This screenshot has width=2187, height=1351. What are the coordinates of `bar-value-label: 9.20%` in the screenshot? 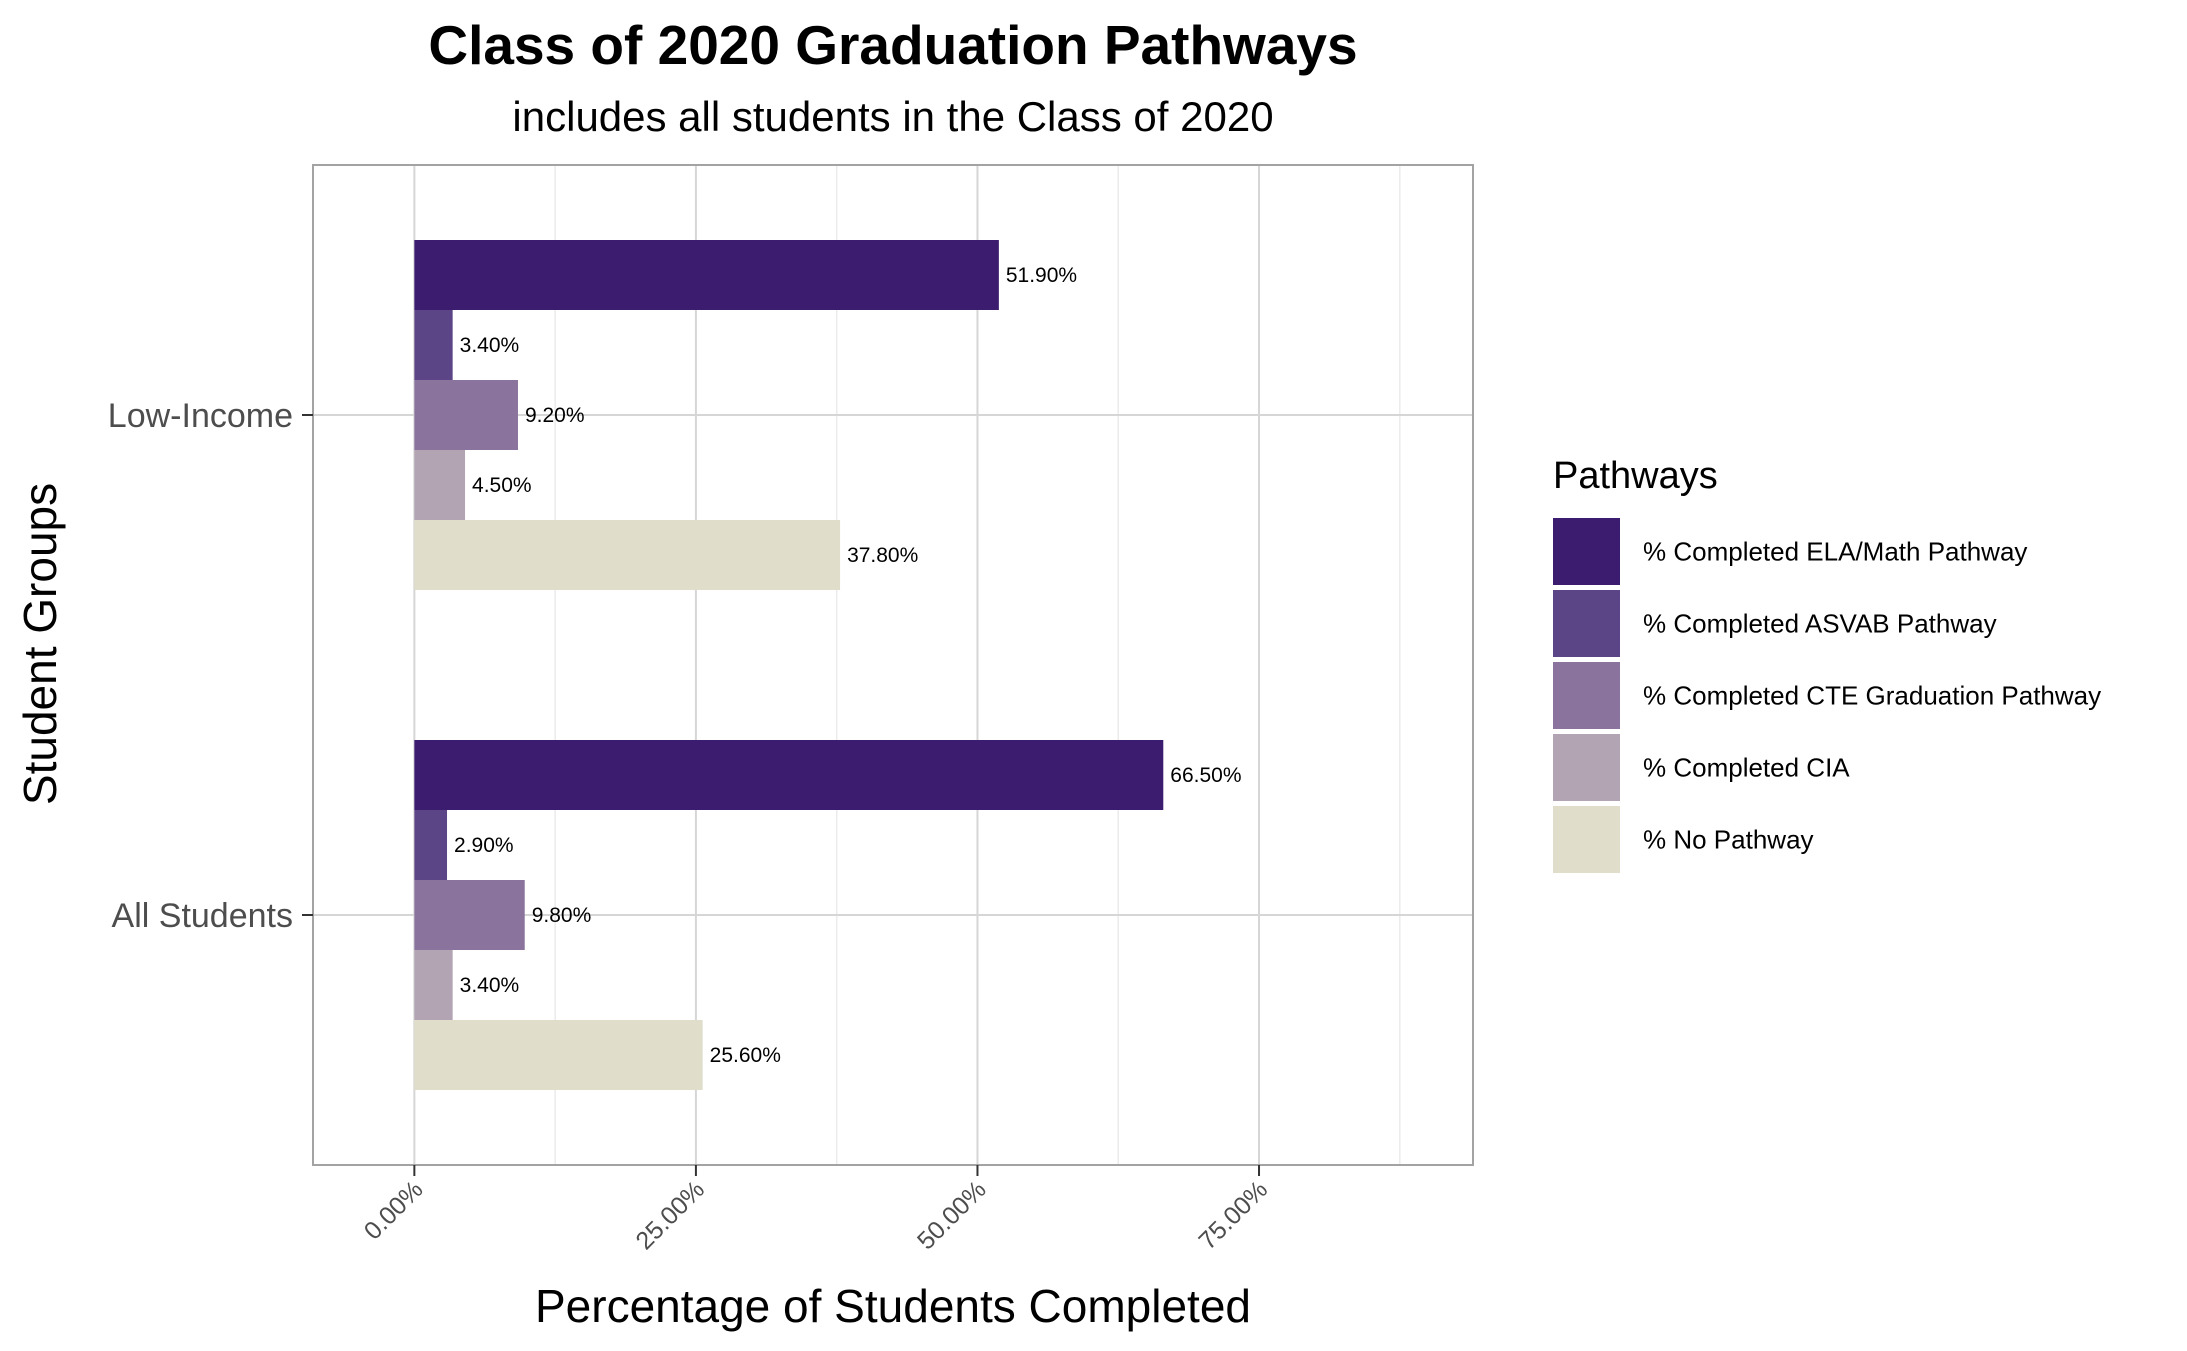 It's located at (555, 415).